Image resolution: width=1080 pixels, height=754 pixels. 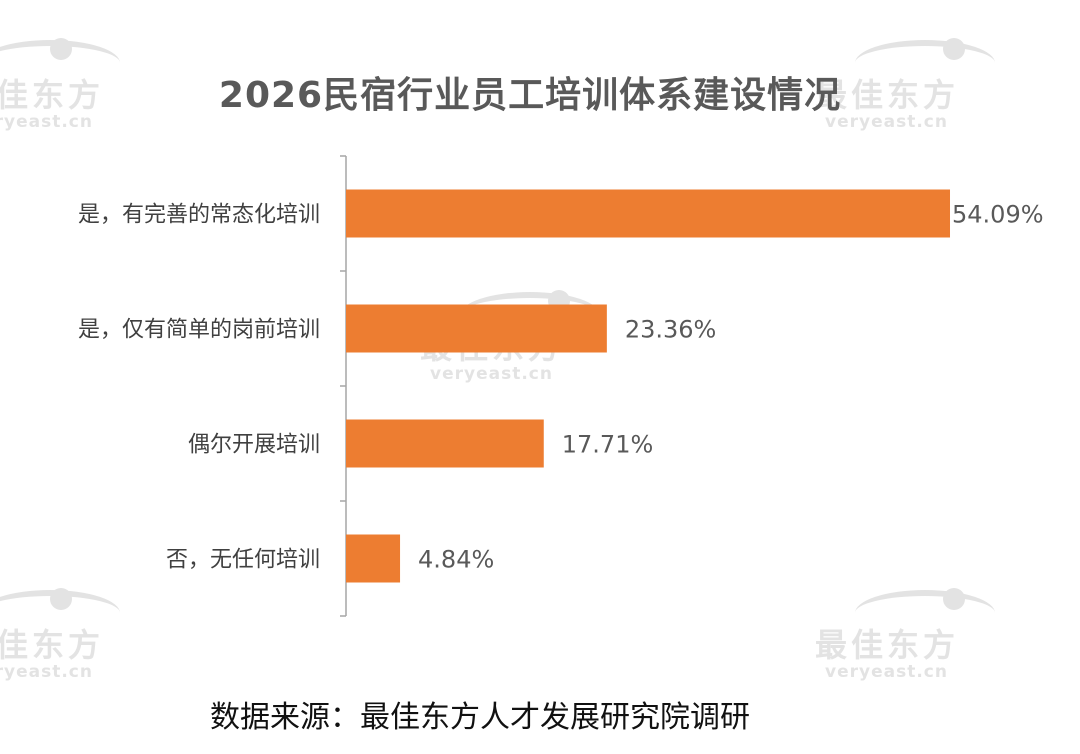 What do you see at coordinates (254, 445) in the screenshot?
I see `category-label: 偶尔开展培训` at bounding box center [254, 445].